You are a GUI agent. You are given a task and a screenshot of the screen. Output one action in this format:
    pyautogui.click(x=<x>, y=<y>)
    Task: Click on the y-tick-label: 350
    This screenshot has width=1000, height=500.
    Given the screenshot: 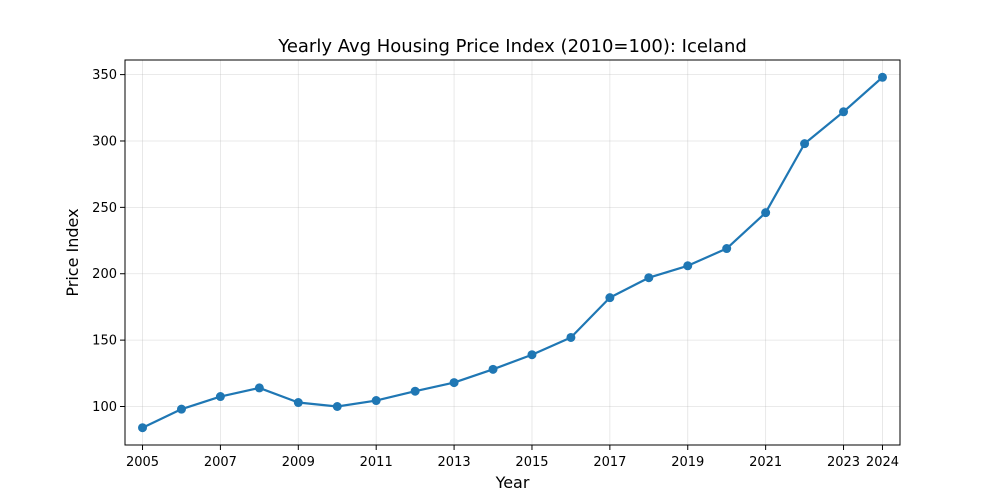 What is the action you would take?
    pyautogui.click(x=104, y=75)
    